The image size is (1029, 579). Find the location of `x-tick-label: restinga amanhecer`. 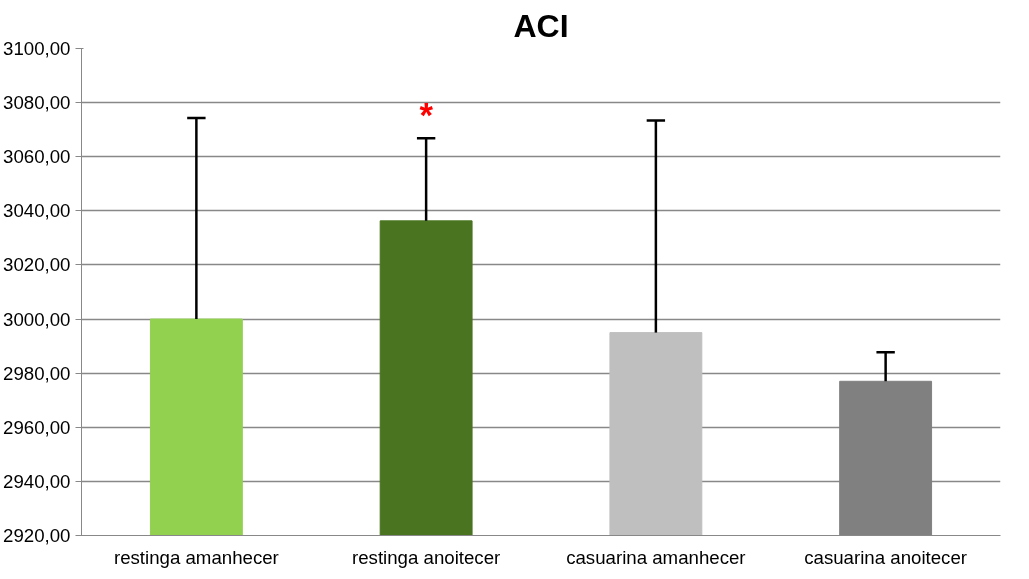

x-tick-label: restinga amanhecer is located at coordinates (196, 557).